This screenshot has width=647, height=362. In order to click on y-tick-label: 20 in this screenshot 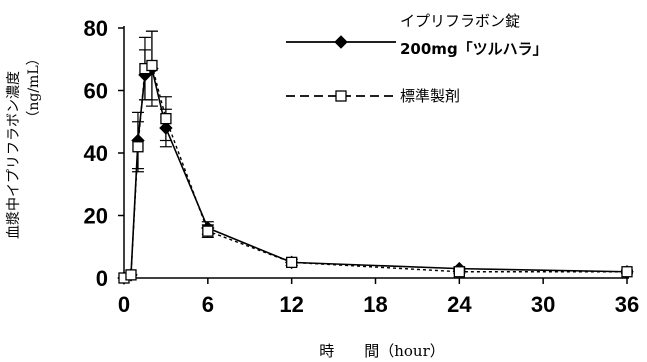, I will do `click(96, 216)`.